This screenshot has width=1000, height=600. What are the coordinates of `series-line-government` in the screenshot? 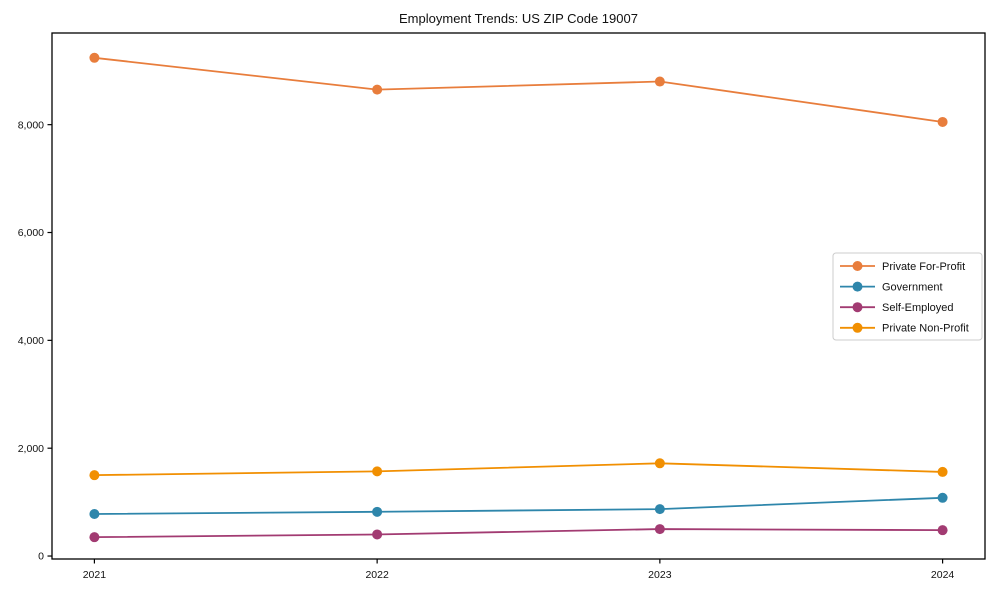 It's located at (518, 505).